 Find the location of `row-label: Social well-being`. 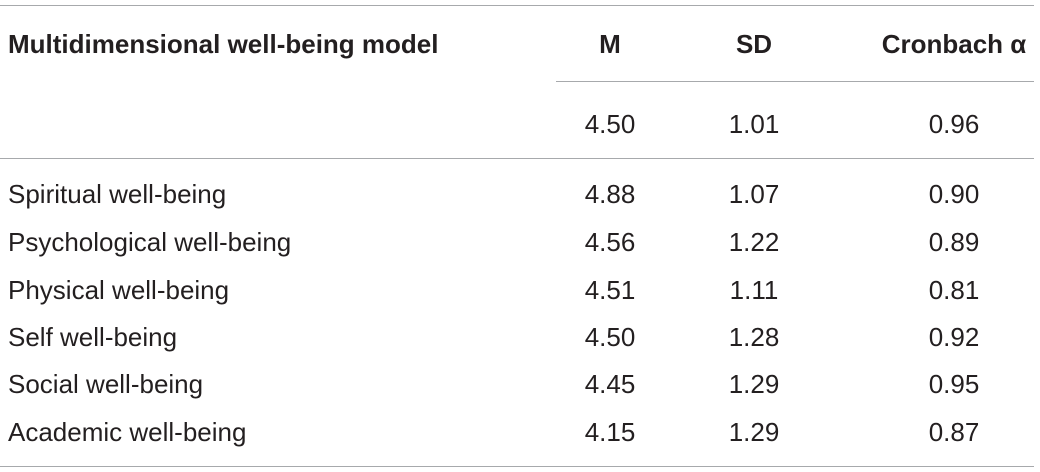

row-label: Social well-being is located at coordinates (106, 384).